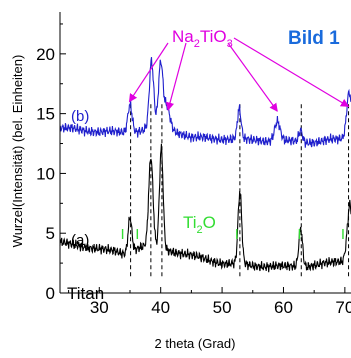 This screenshot has width=351, height=358. I want to click on na2tio3-label: Na2TiO3, so click(202, 38).